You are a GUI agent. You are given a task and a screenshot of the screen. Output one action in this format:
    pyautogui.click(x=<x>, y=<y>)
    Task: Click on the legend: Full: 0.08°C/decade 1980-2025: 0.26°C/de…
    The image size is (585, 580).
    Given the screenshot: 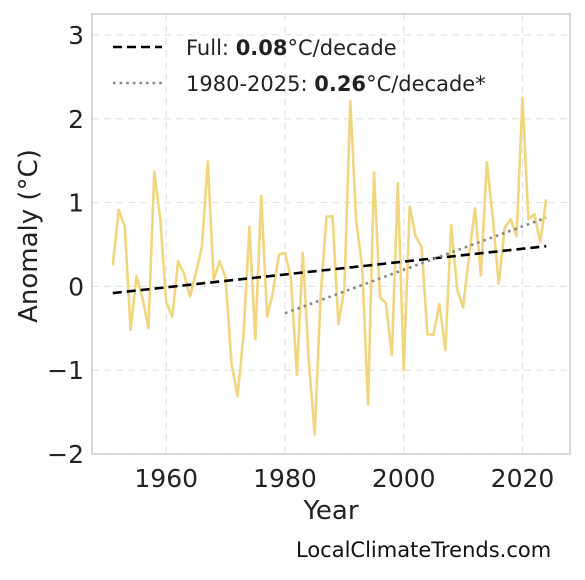 What is the action you would take?
    pyautogui.click(x=299, y=66)
    